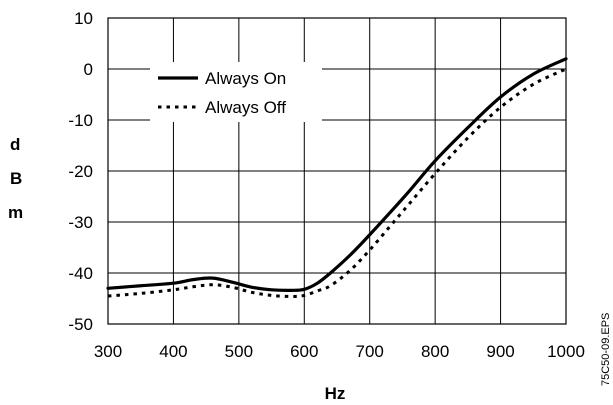 This screenshot has height=405, width=613. I want to click on x-tick-label: 300, so click(108, 351).